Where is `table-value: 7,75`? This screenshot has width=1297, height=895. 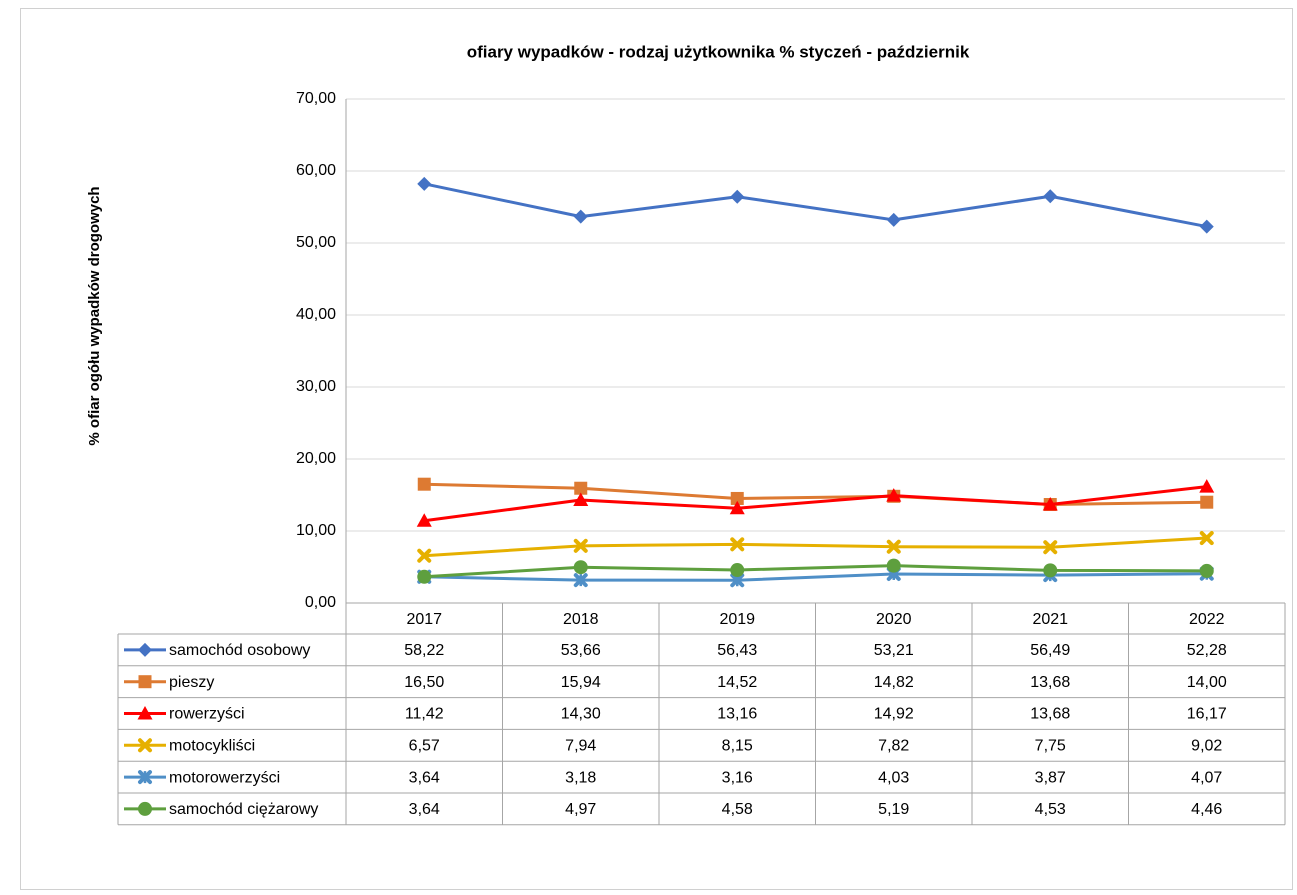 table-value: 7,75 is located at coordinates (1050, 746).